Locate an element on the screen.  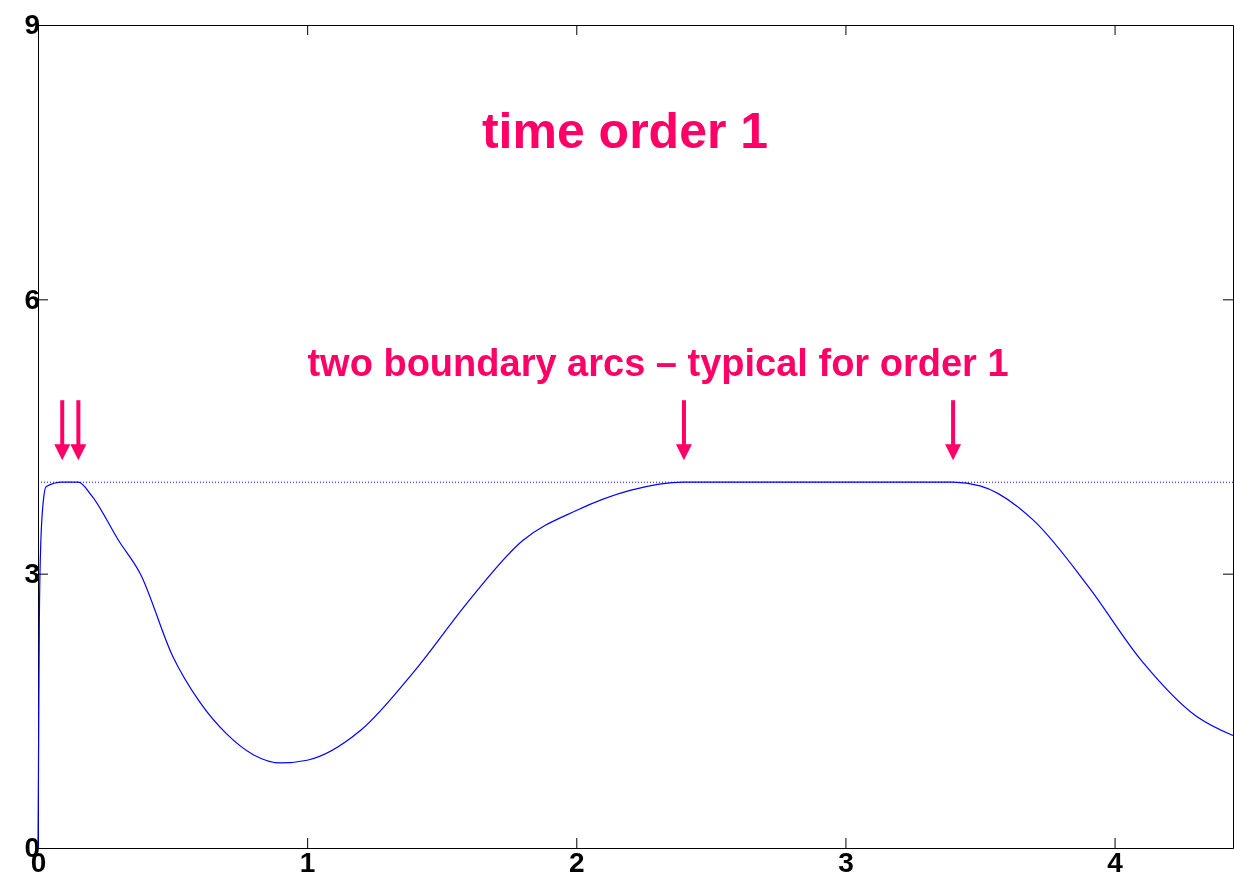
x-tick-label: 1 is located at coordinates (307, 862).